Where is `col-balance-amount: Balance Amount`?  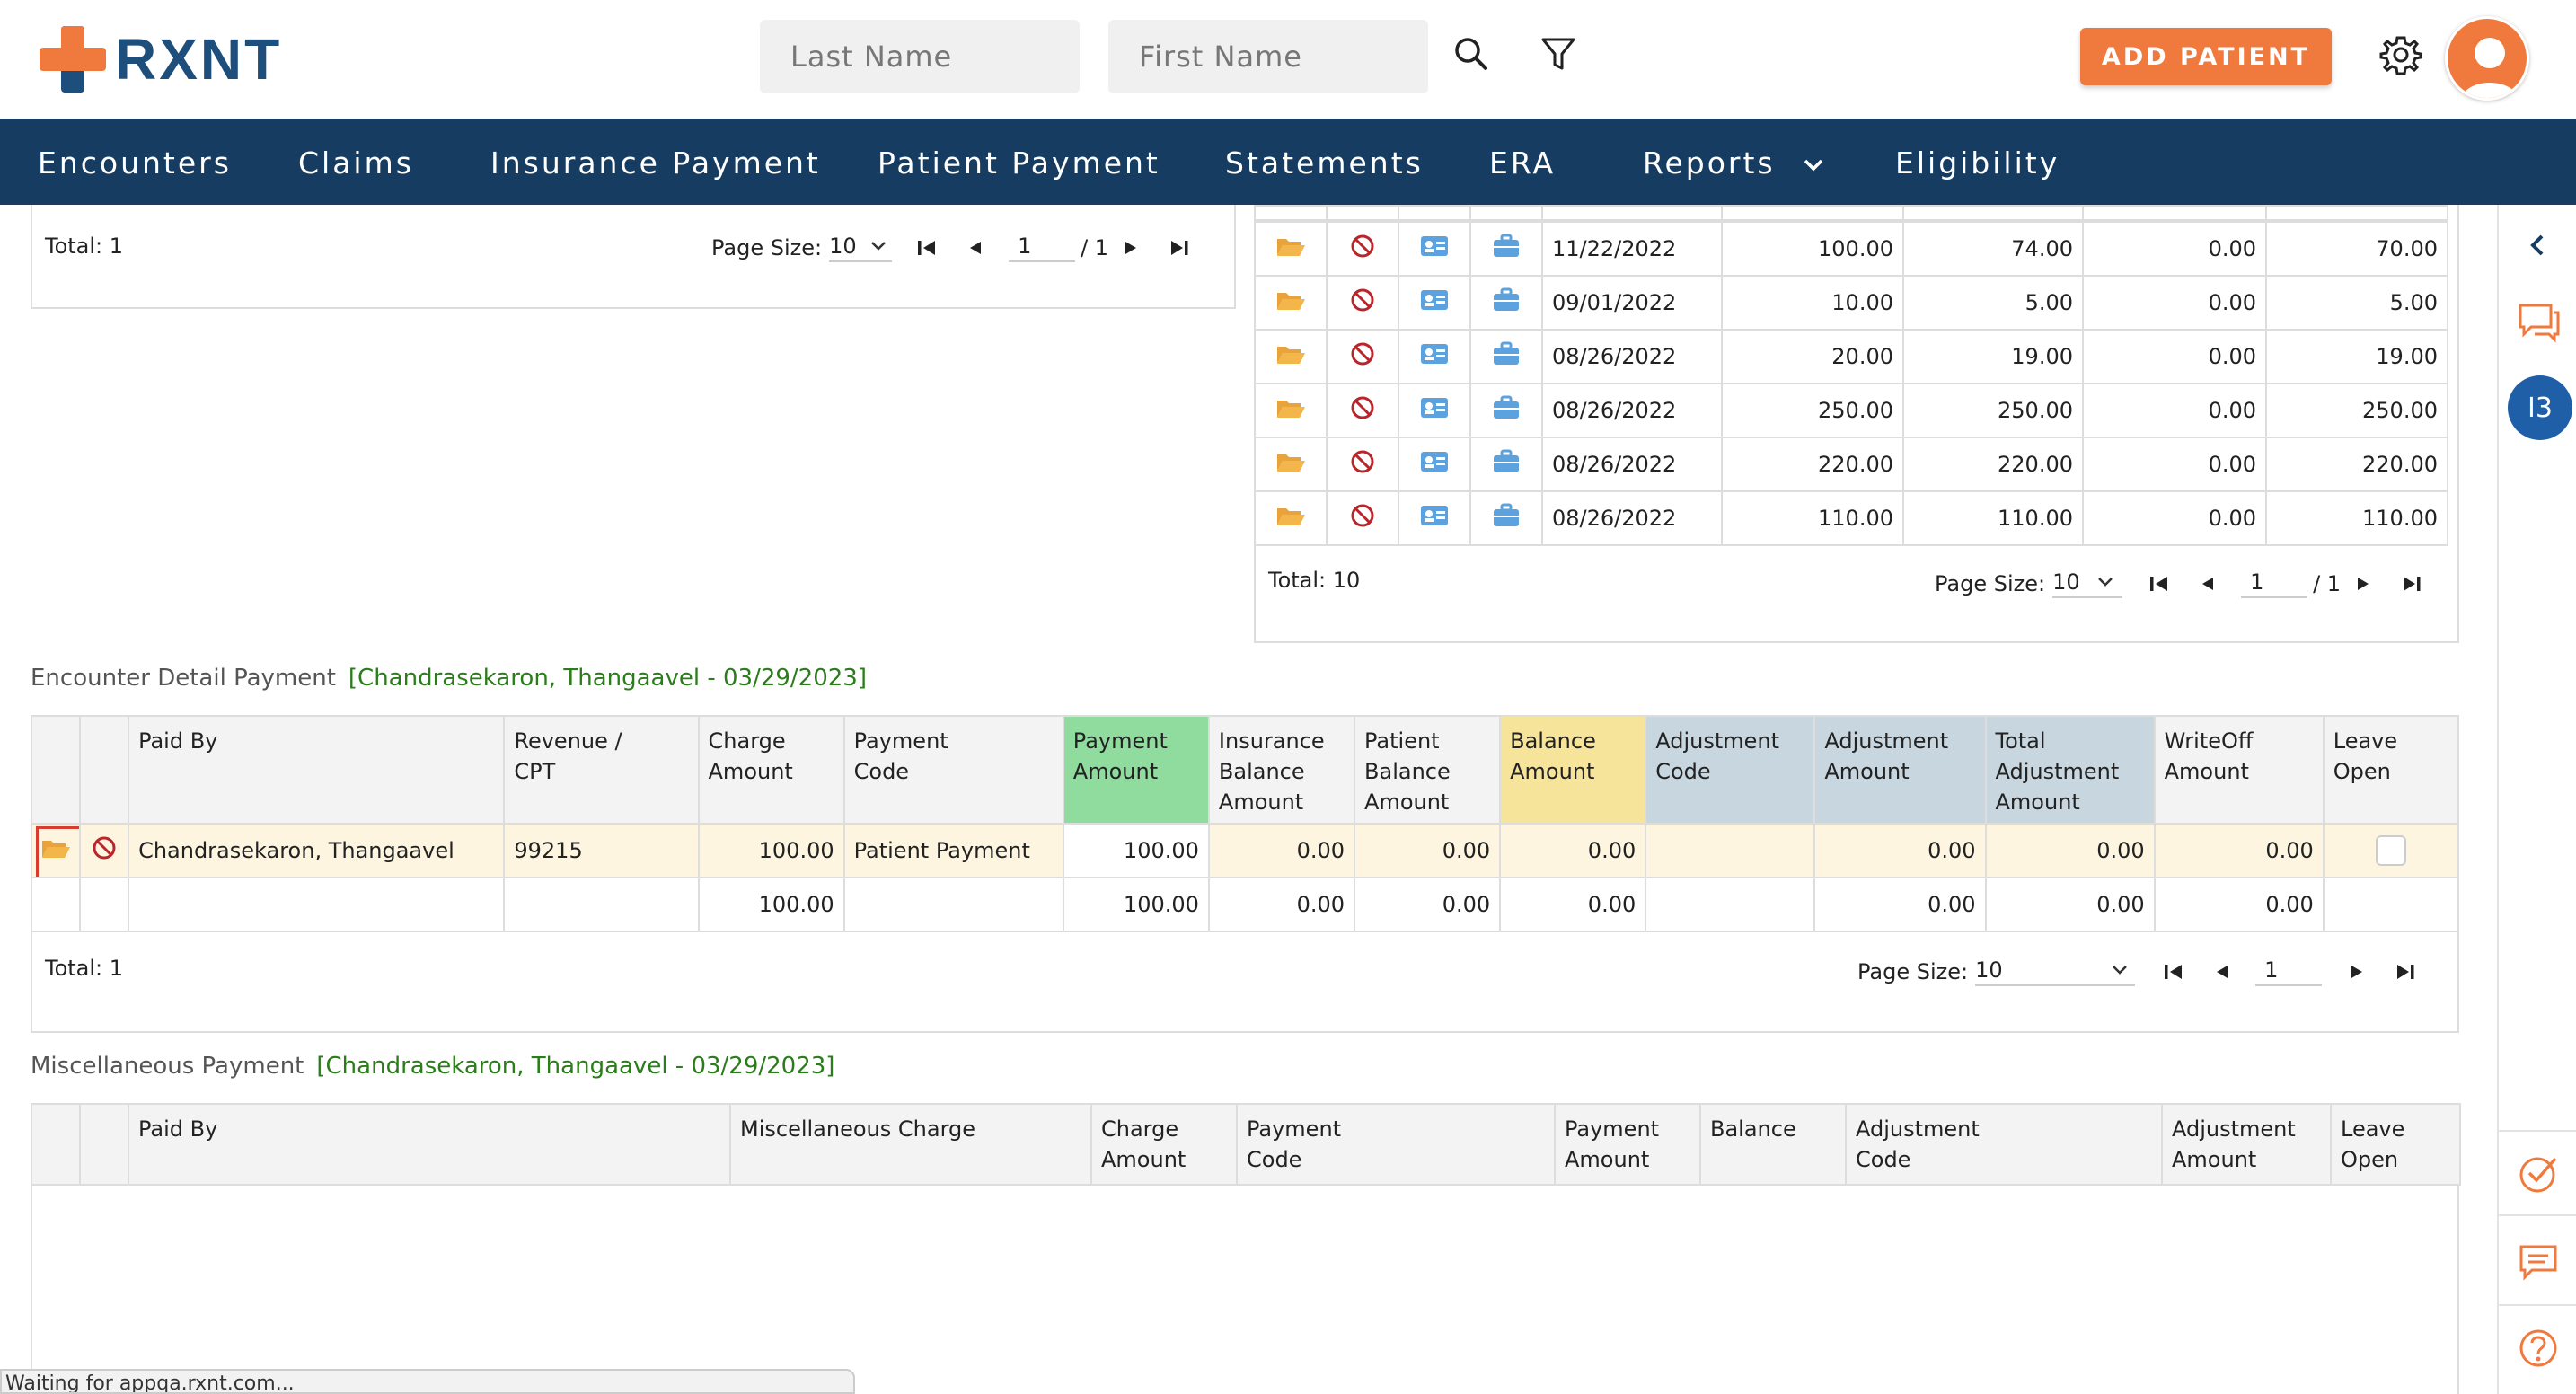
col-balance-amount: Balance Amount is located at coordinates (1573, 770).